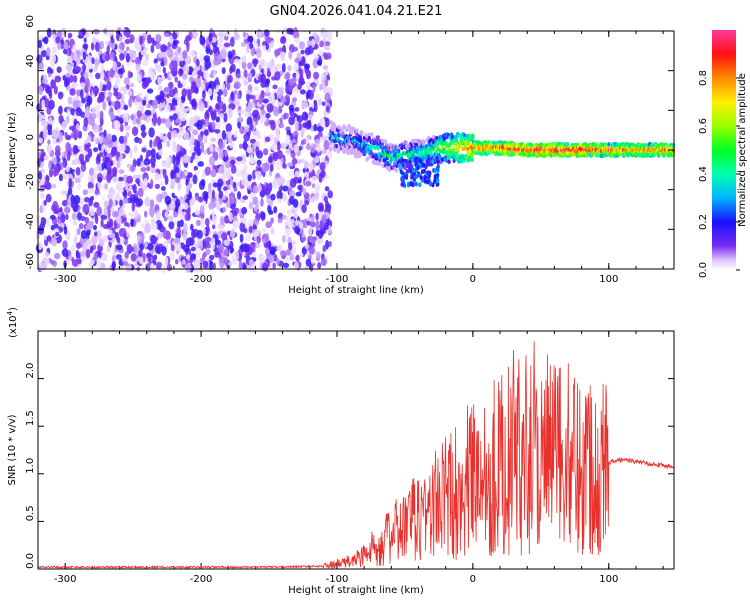 This screenshot has width=750, height=600. I want to click on svg-text: (x104), so click(12, 322).